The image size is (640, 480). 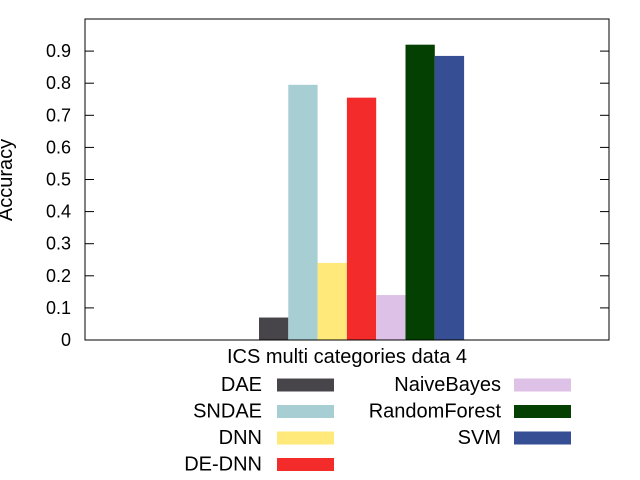 I want to click on bar-sndae, so click(x=303, y=212).